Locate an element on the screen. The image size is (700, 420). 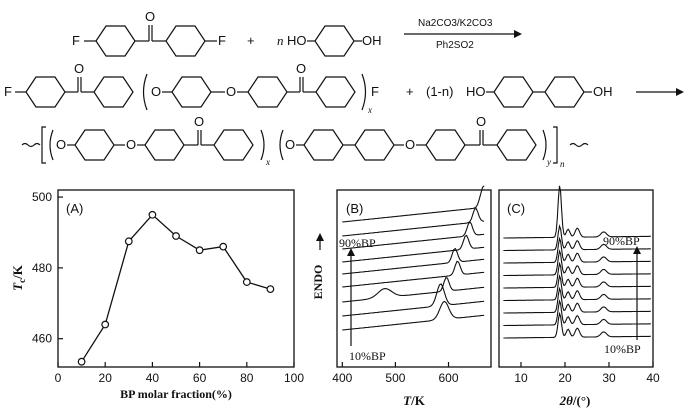
x-tick-label-b: 500 is located at coordinates (395, 378).